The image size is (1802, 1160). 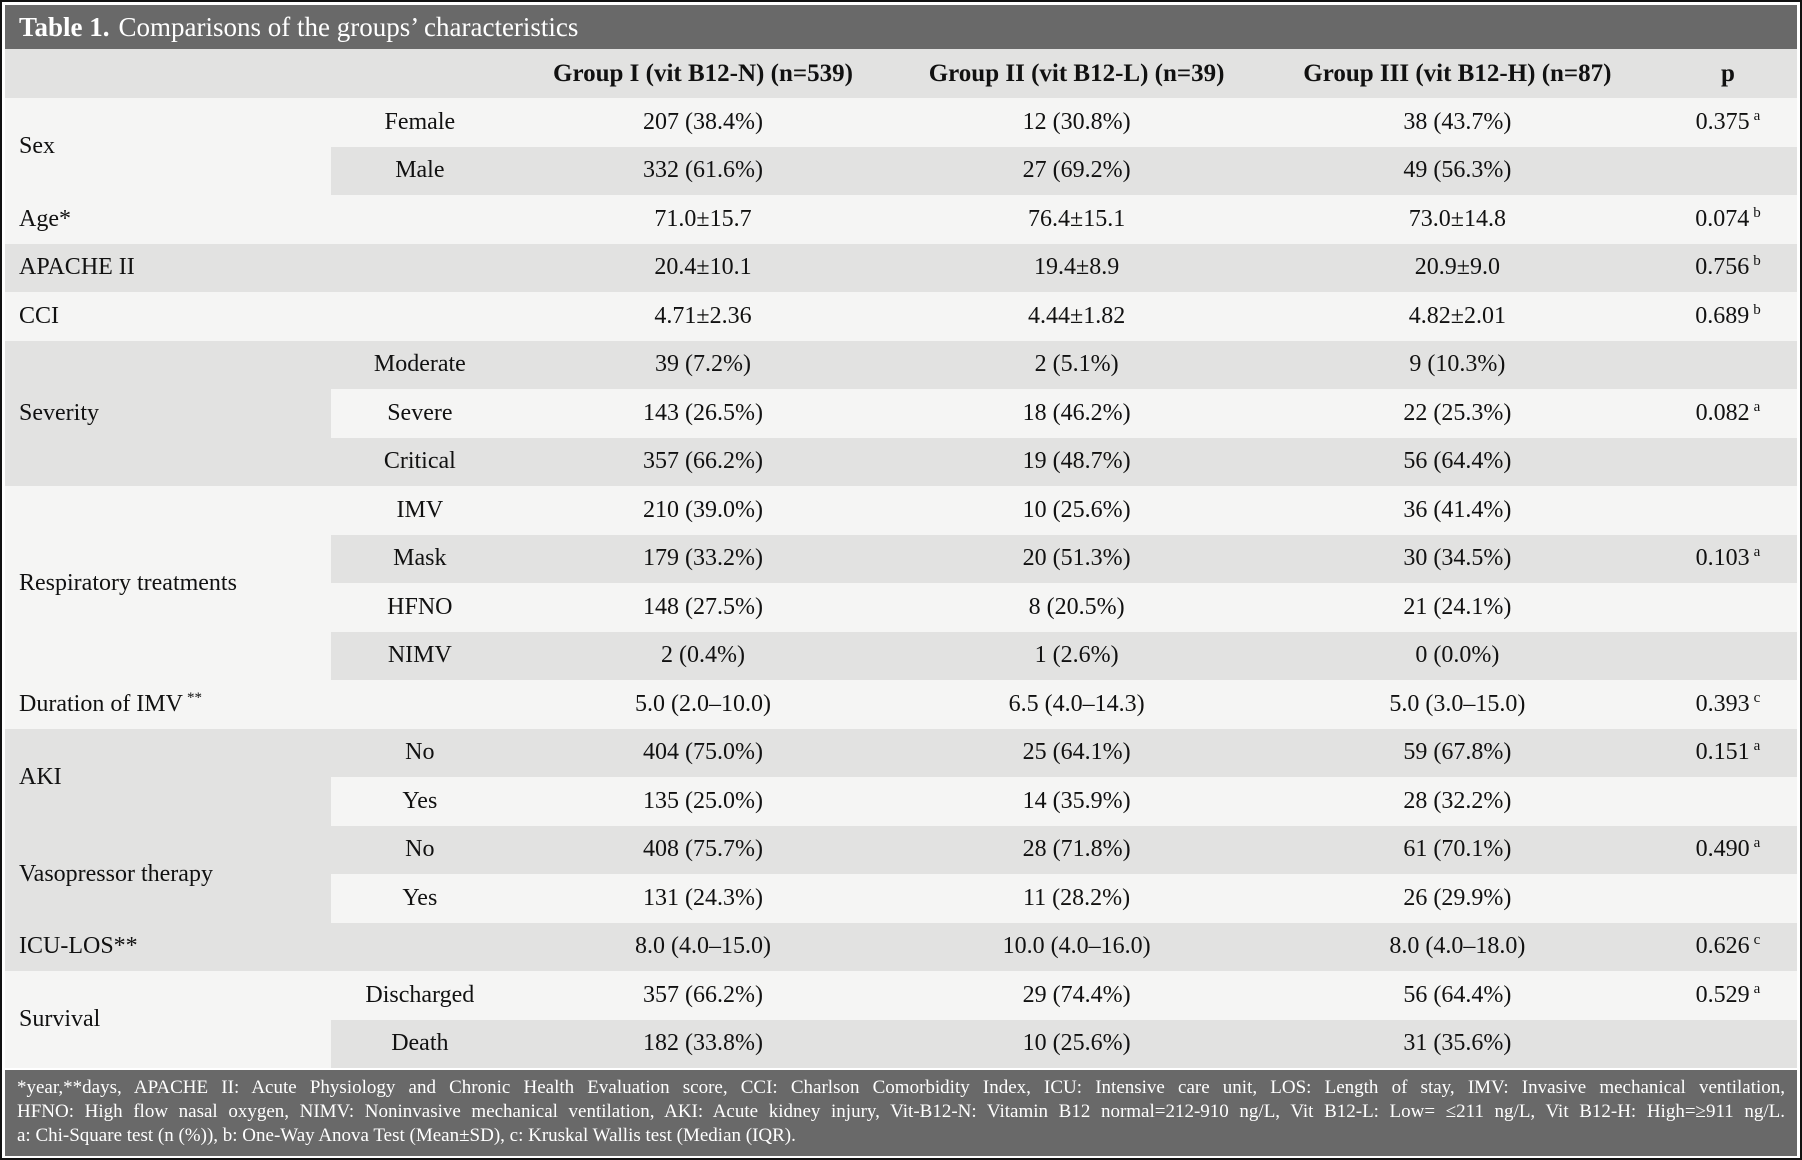 What do you see at coordinates (39, 315) in the screenshot?
I see `row-label: CCI` at bounding box center [39, 315].